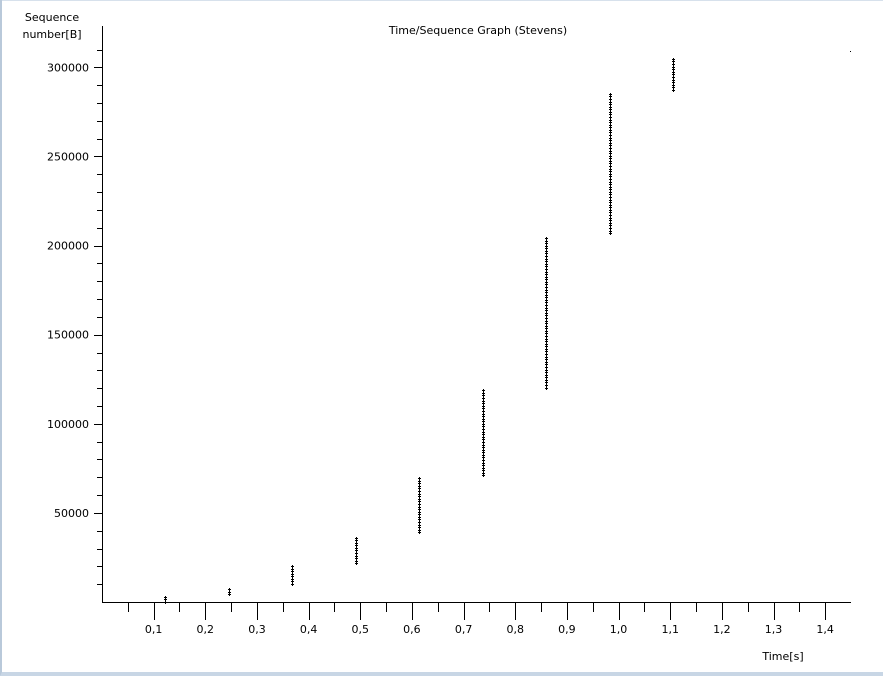 This screenshot has height=676, width=883. I want to click on x-tick-label: 1,2, so click(722, 629).